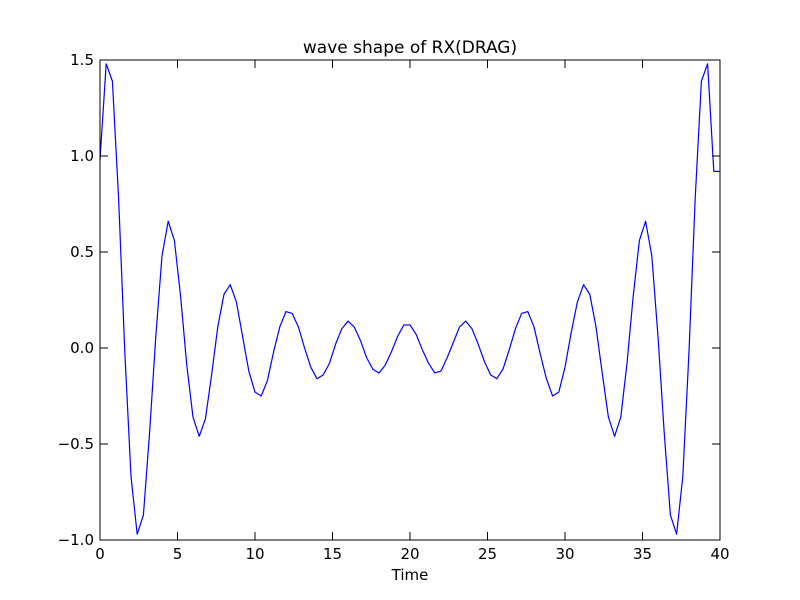  What do you see at coordinates (100, 554) in the screenshot?
I see `x-tick-label: 0` at bounding box center [100, 554].